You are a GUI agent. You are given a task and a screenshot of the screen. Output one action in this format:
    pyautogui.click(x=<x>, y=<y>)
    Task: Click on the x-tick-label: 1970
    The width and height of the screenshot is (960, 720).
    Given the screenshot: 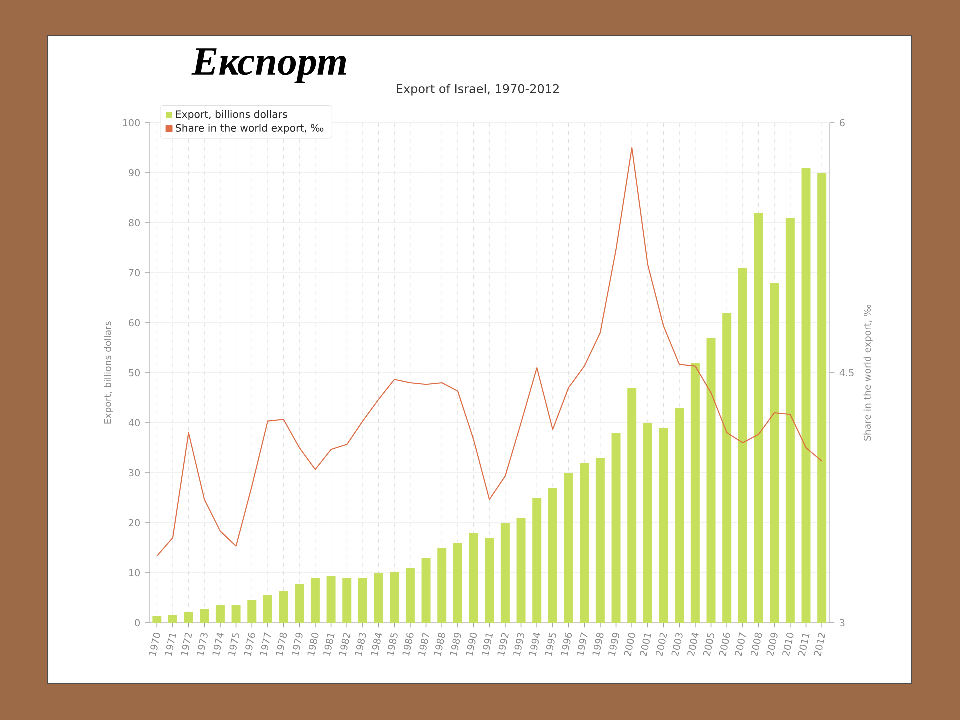 What is the action you would take?
    pyautogui.click(x=155, y=644)
    